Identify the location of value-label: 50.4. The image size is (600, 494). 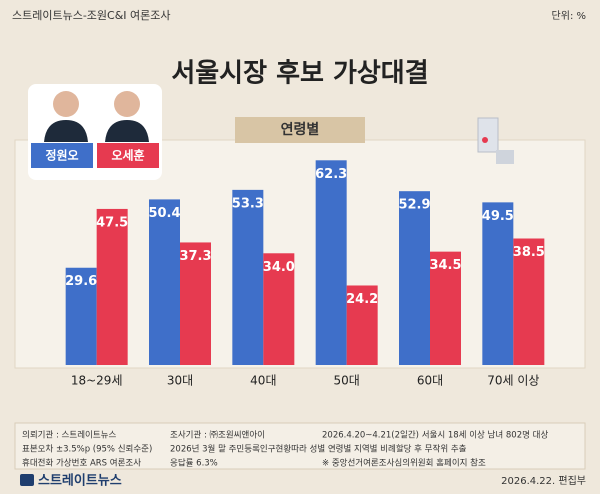
(164, 213).